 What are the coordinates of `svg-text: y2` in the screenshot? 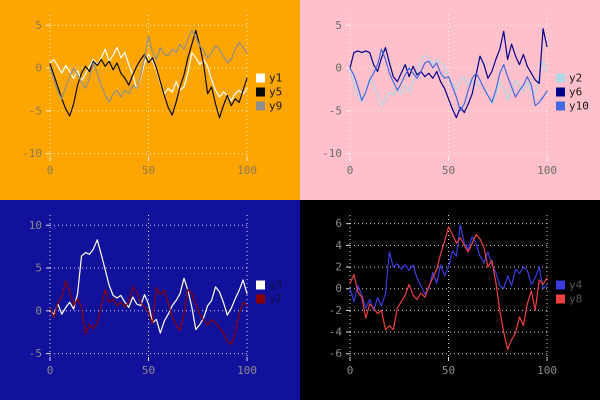 It's located at (575, 78).